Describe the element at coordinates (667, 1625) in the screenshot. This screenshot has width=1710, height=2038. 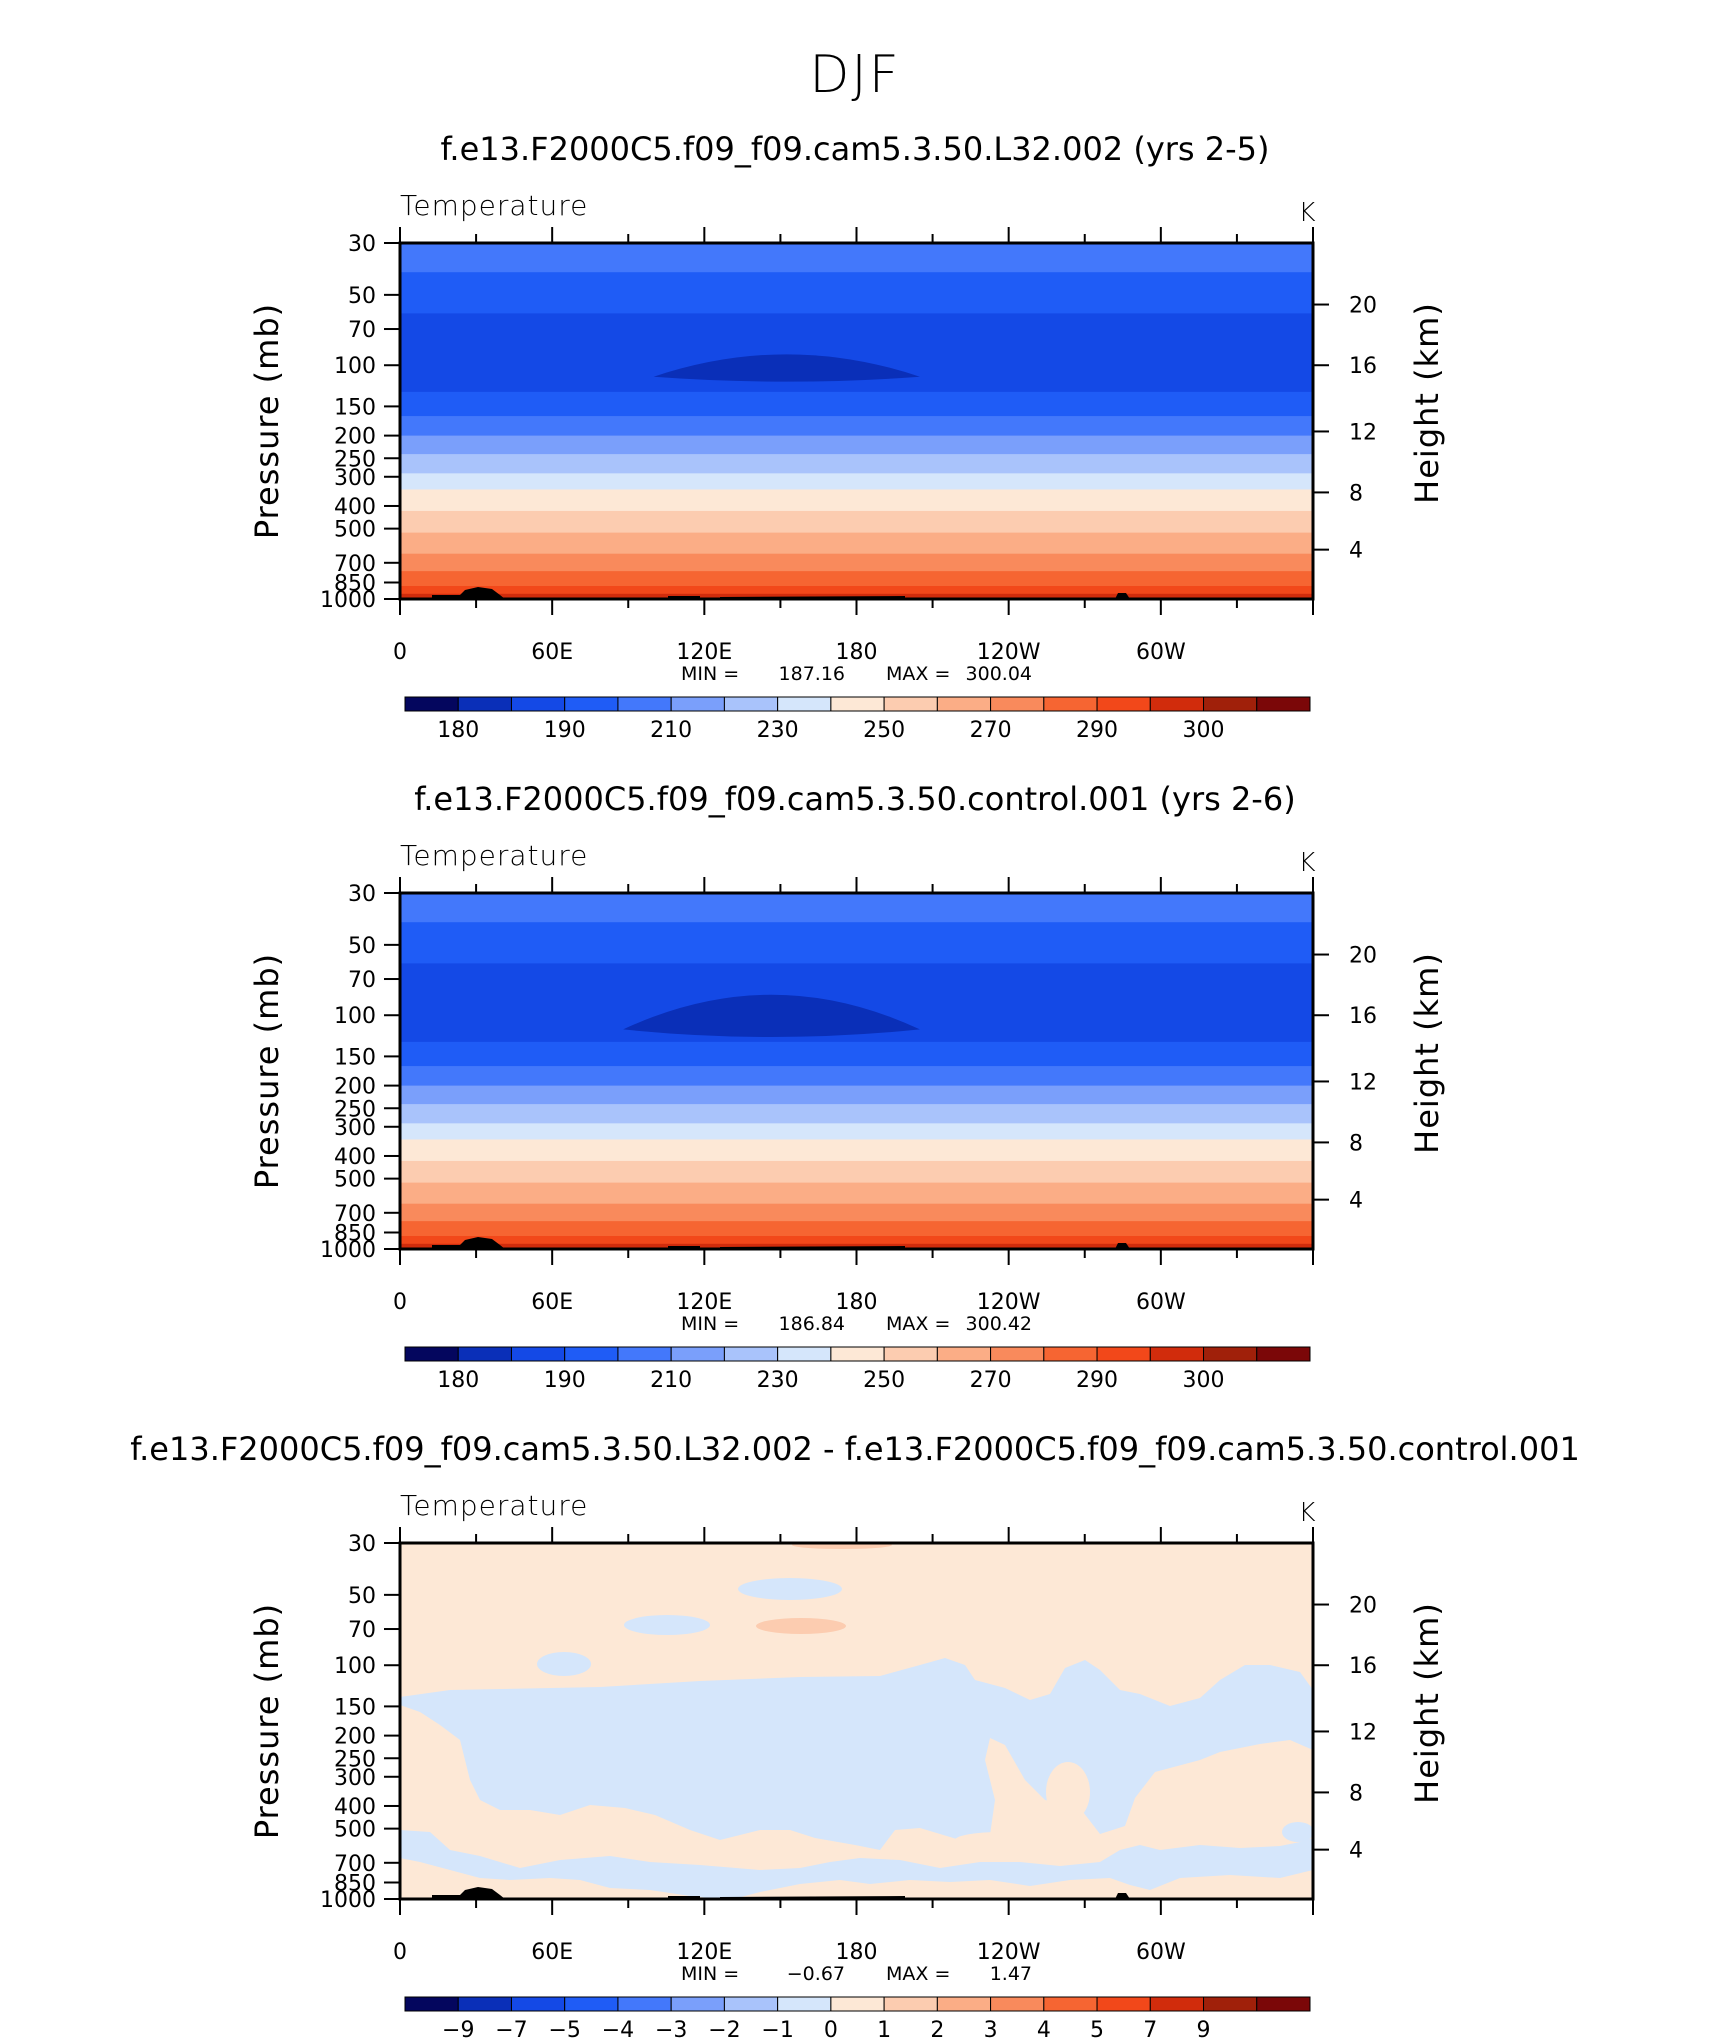
I see `negative-region` at that location.